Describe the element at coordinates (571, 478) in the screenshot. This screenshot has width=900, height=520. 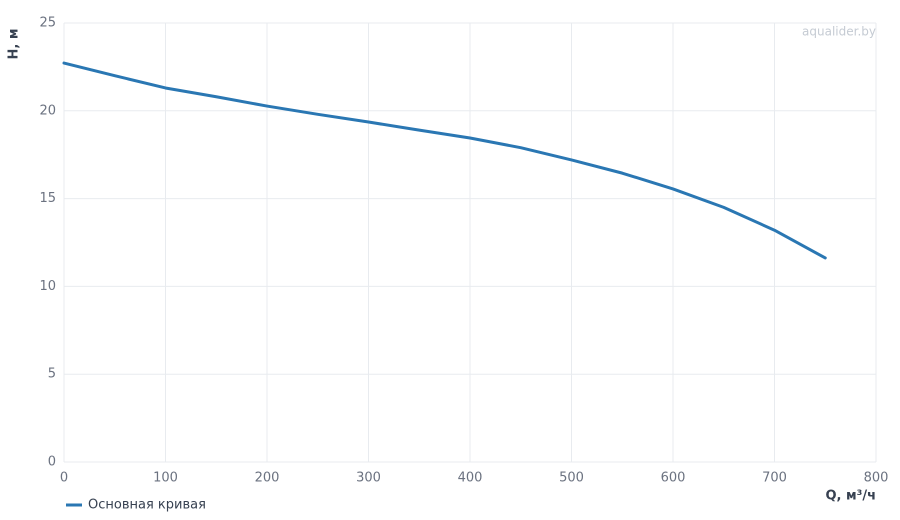
I see `x-tick-label: 500` at that location.